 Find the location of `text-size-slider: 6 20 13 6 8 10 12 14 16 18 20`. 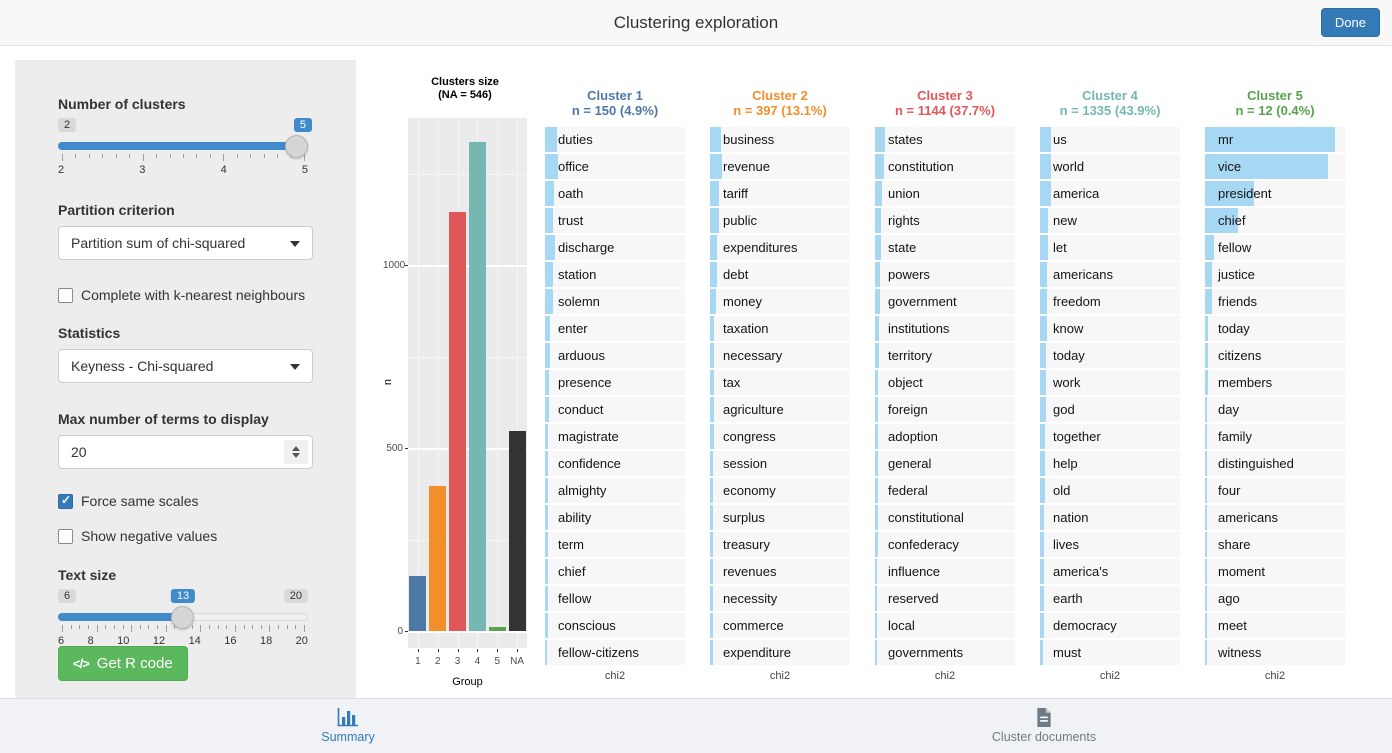

text-size-slider: 6 20 13 6 8 10 12 14 16 18 20 is located at coordinates (183, 622).